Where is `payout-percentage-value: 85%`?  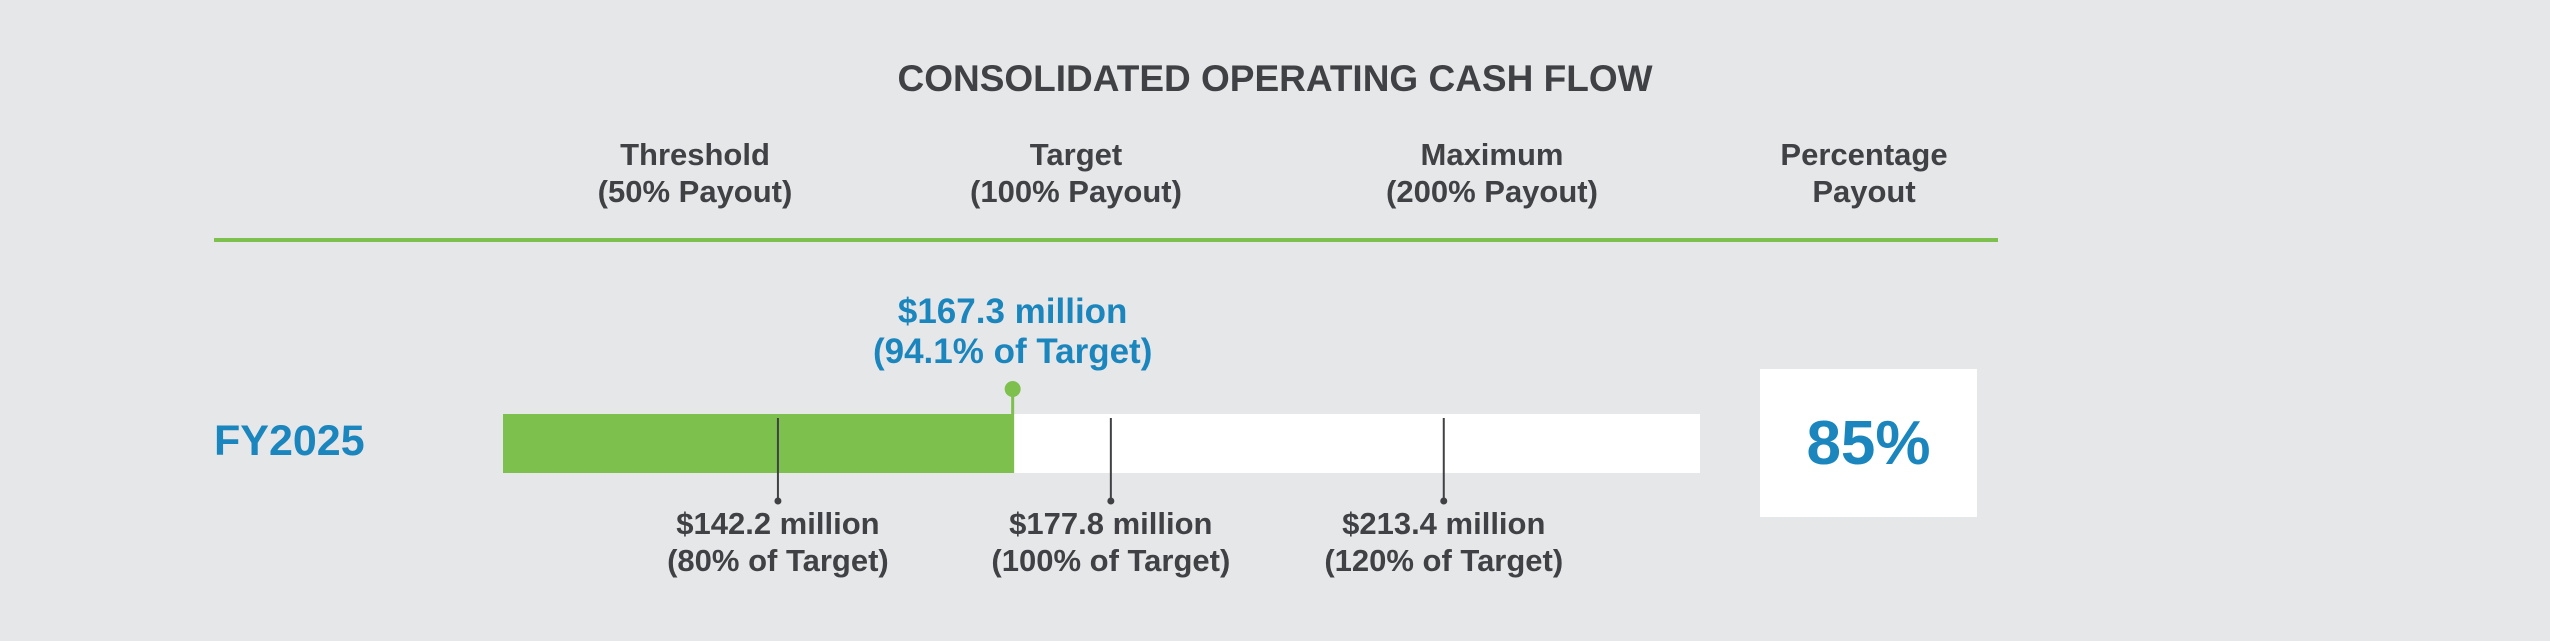 payout-percentage-value: 85% is located at coordinates (1868, 443).